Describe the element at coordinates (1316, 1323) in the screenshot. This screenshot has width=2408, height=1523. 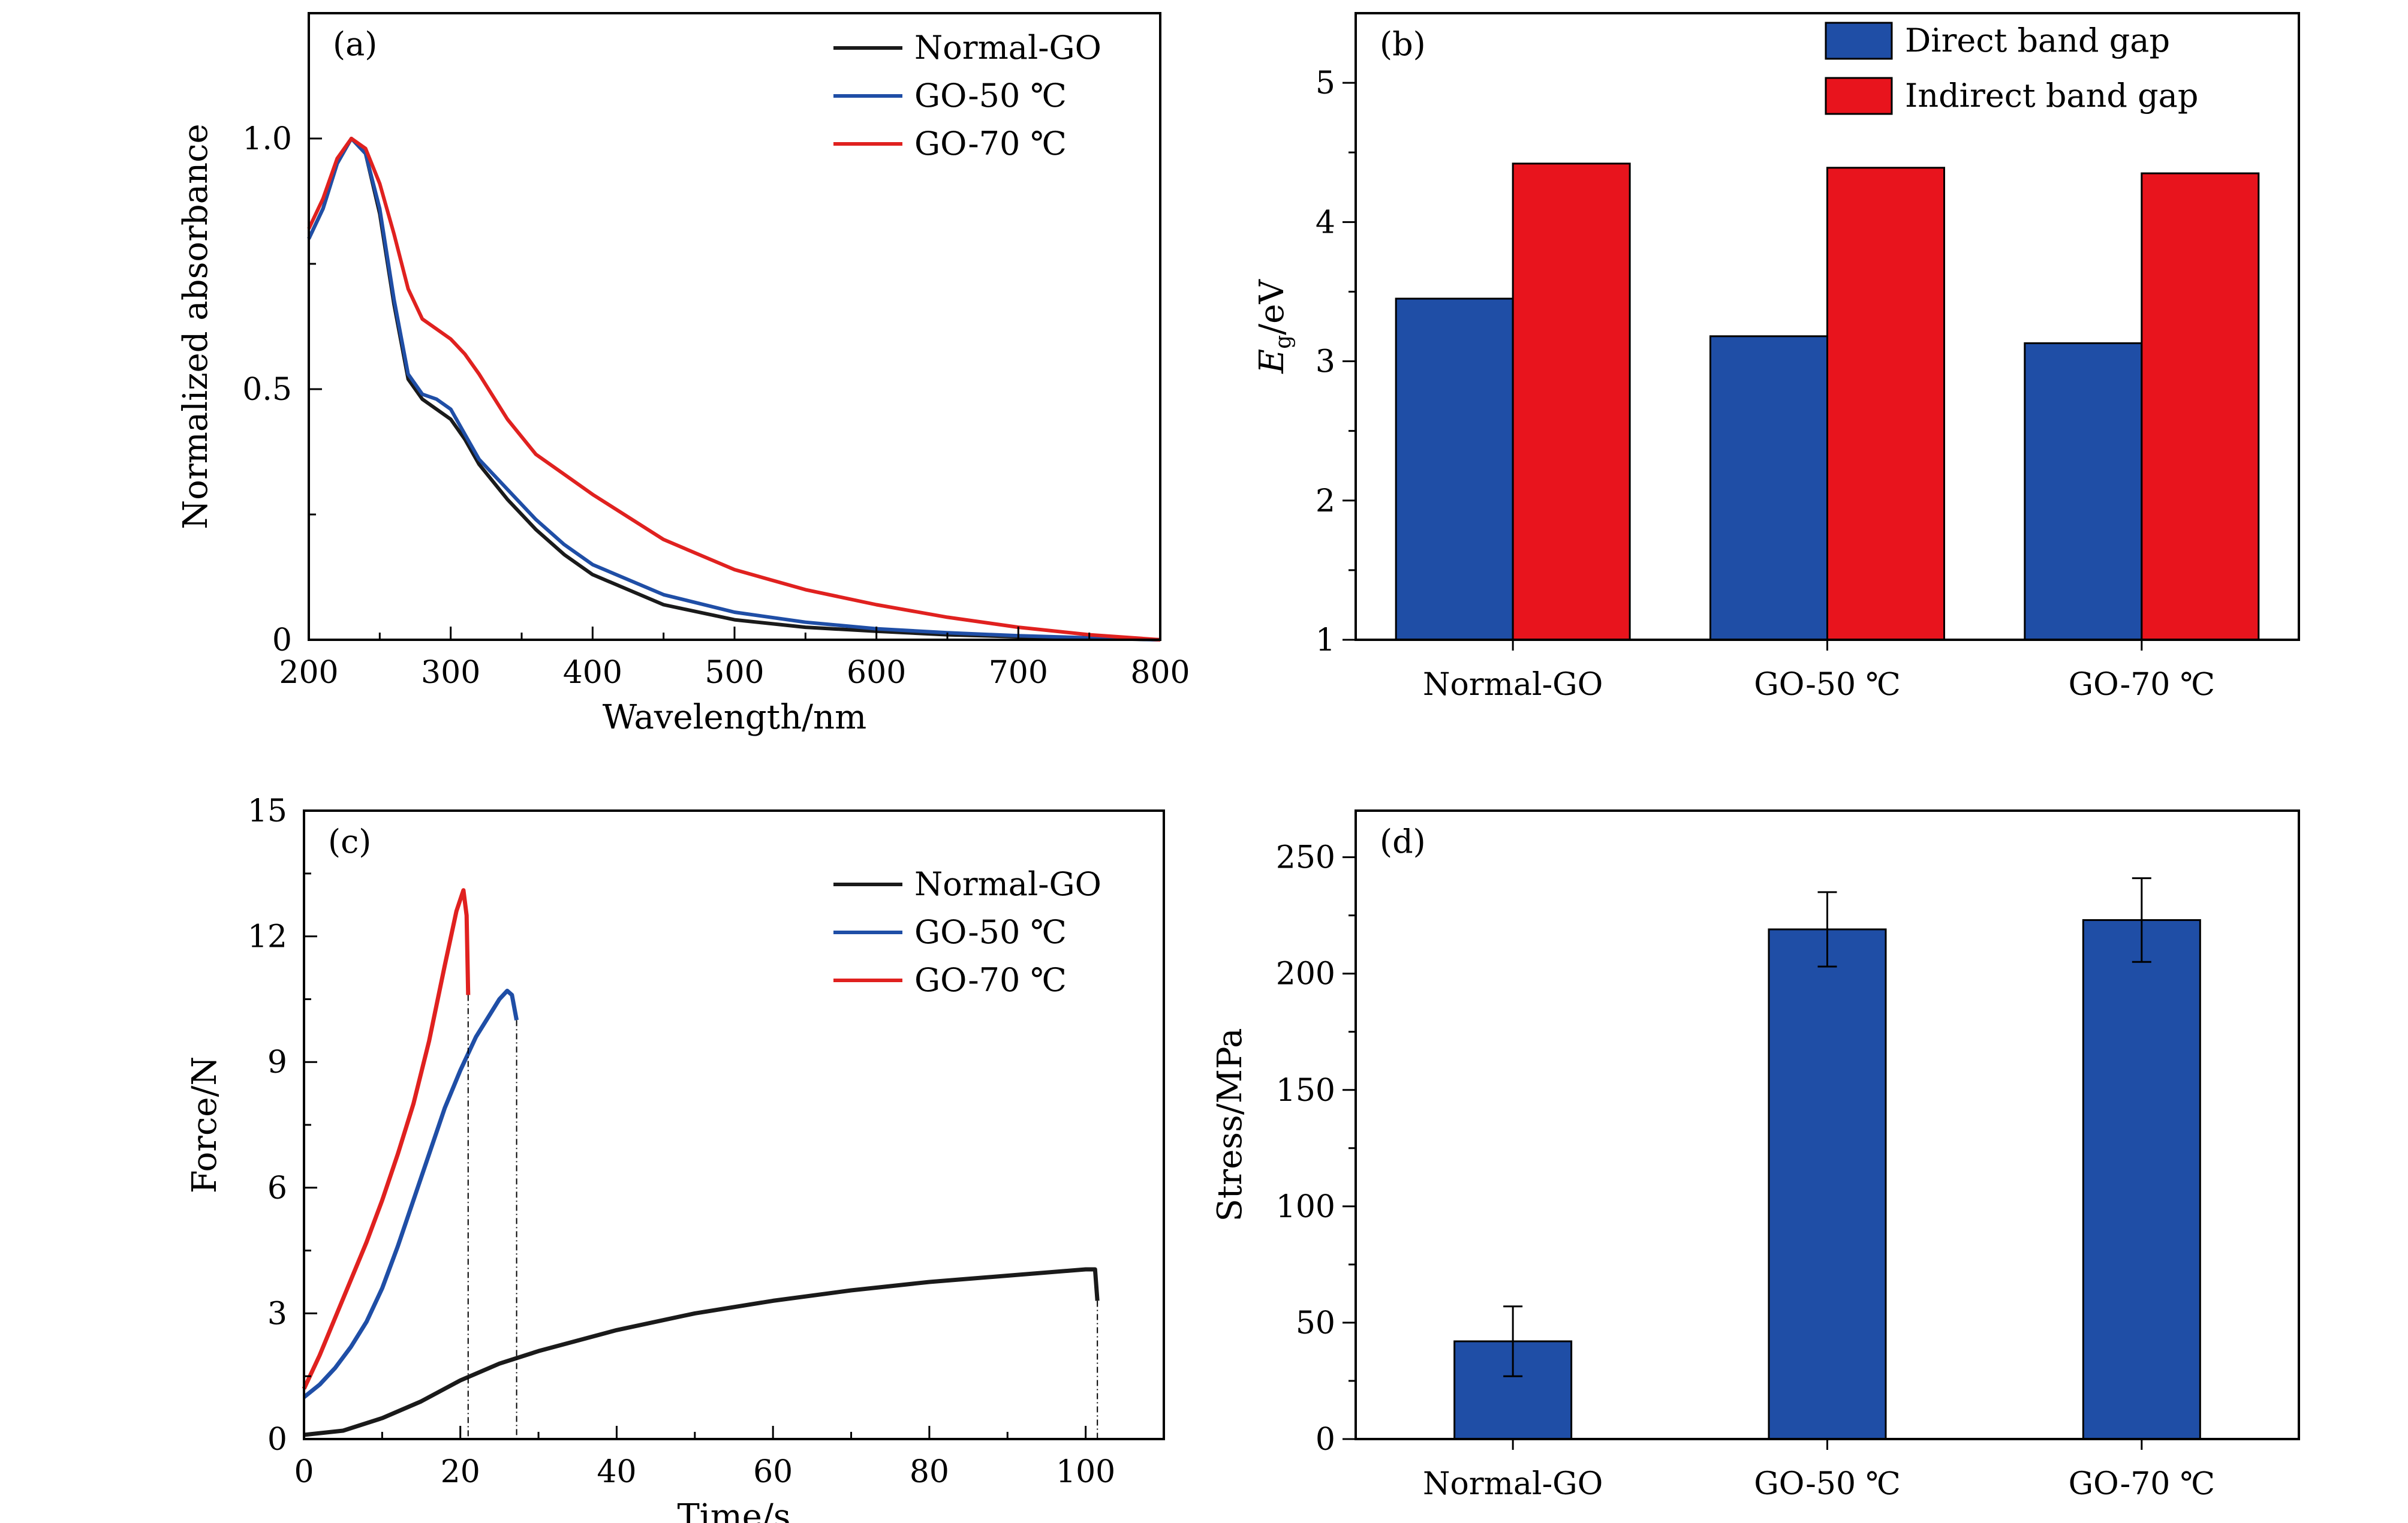
I see `y-tick-label: 50` at that location.